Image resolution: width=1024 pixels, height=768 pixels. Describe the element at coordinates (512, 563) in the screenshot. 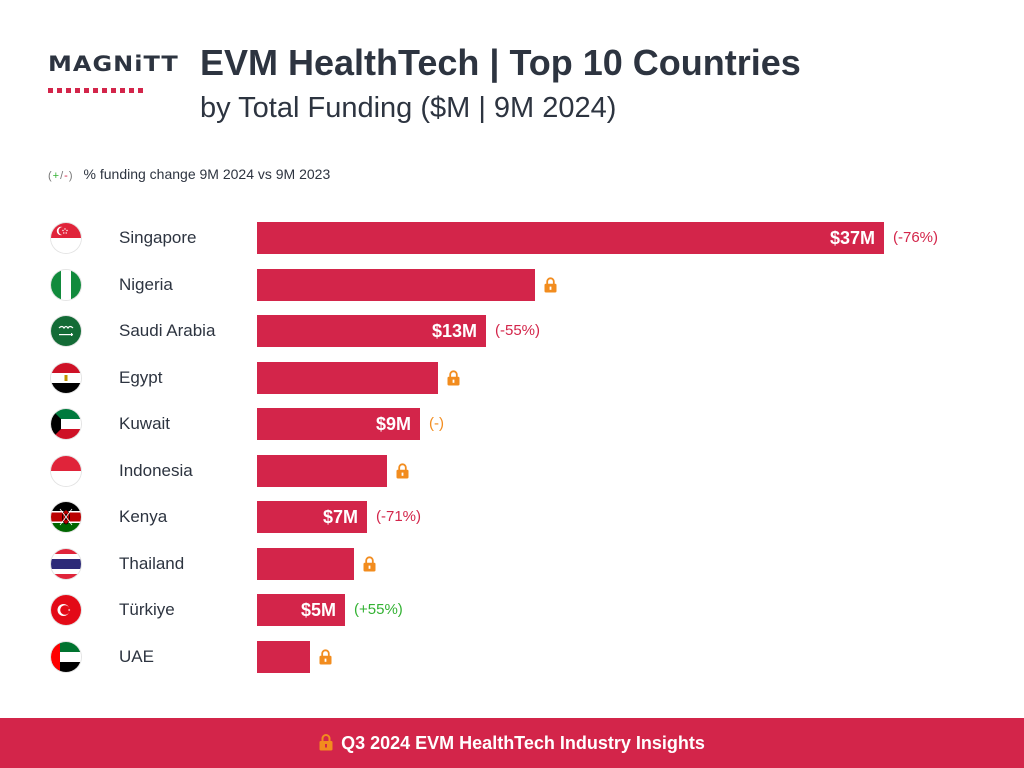

I see `chart-row: Thailand` at that location.